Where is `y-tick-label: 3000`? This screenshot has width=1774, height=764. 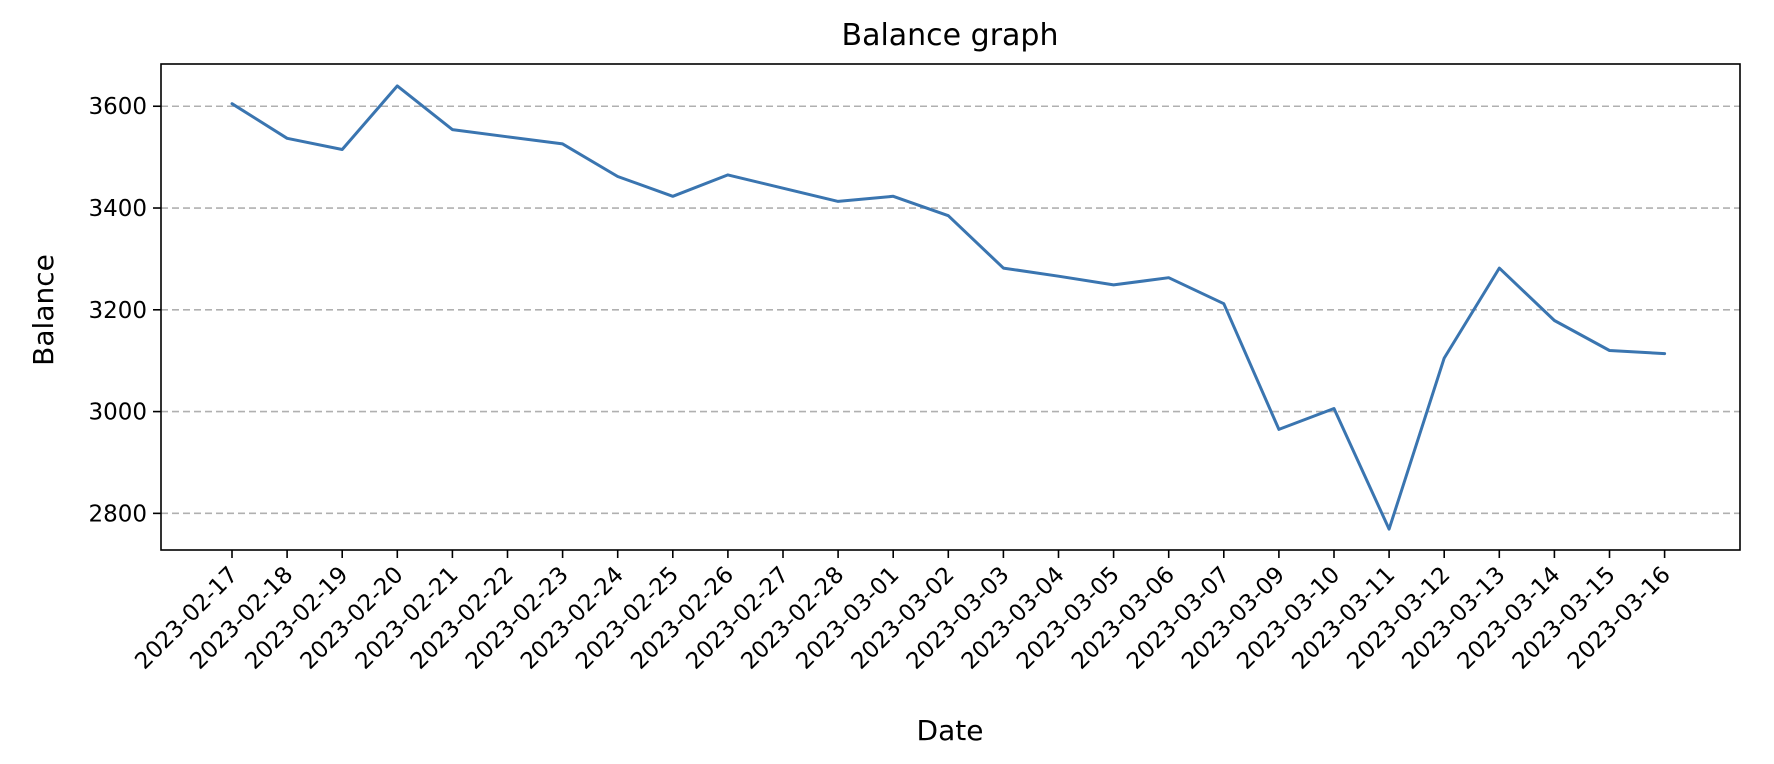
y-tick-label: 3000 is located at coordinates (117, 413).